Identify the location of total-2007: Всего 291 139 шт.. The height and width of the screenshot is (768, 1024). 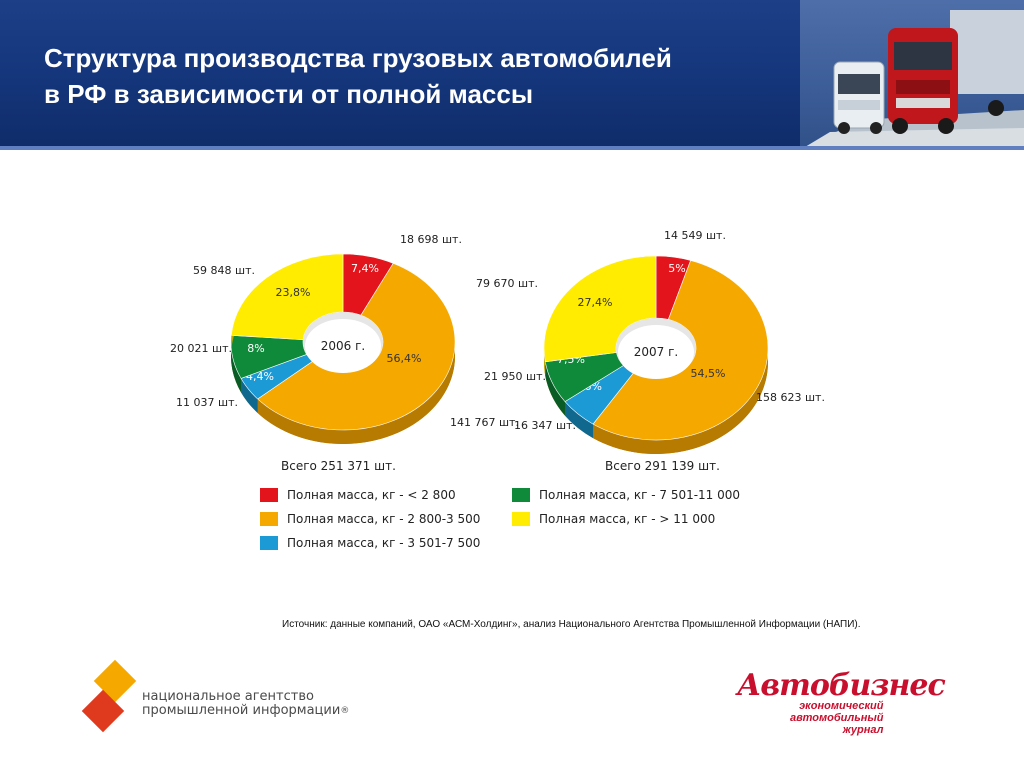
(662, 466).